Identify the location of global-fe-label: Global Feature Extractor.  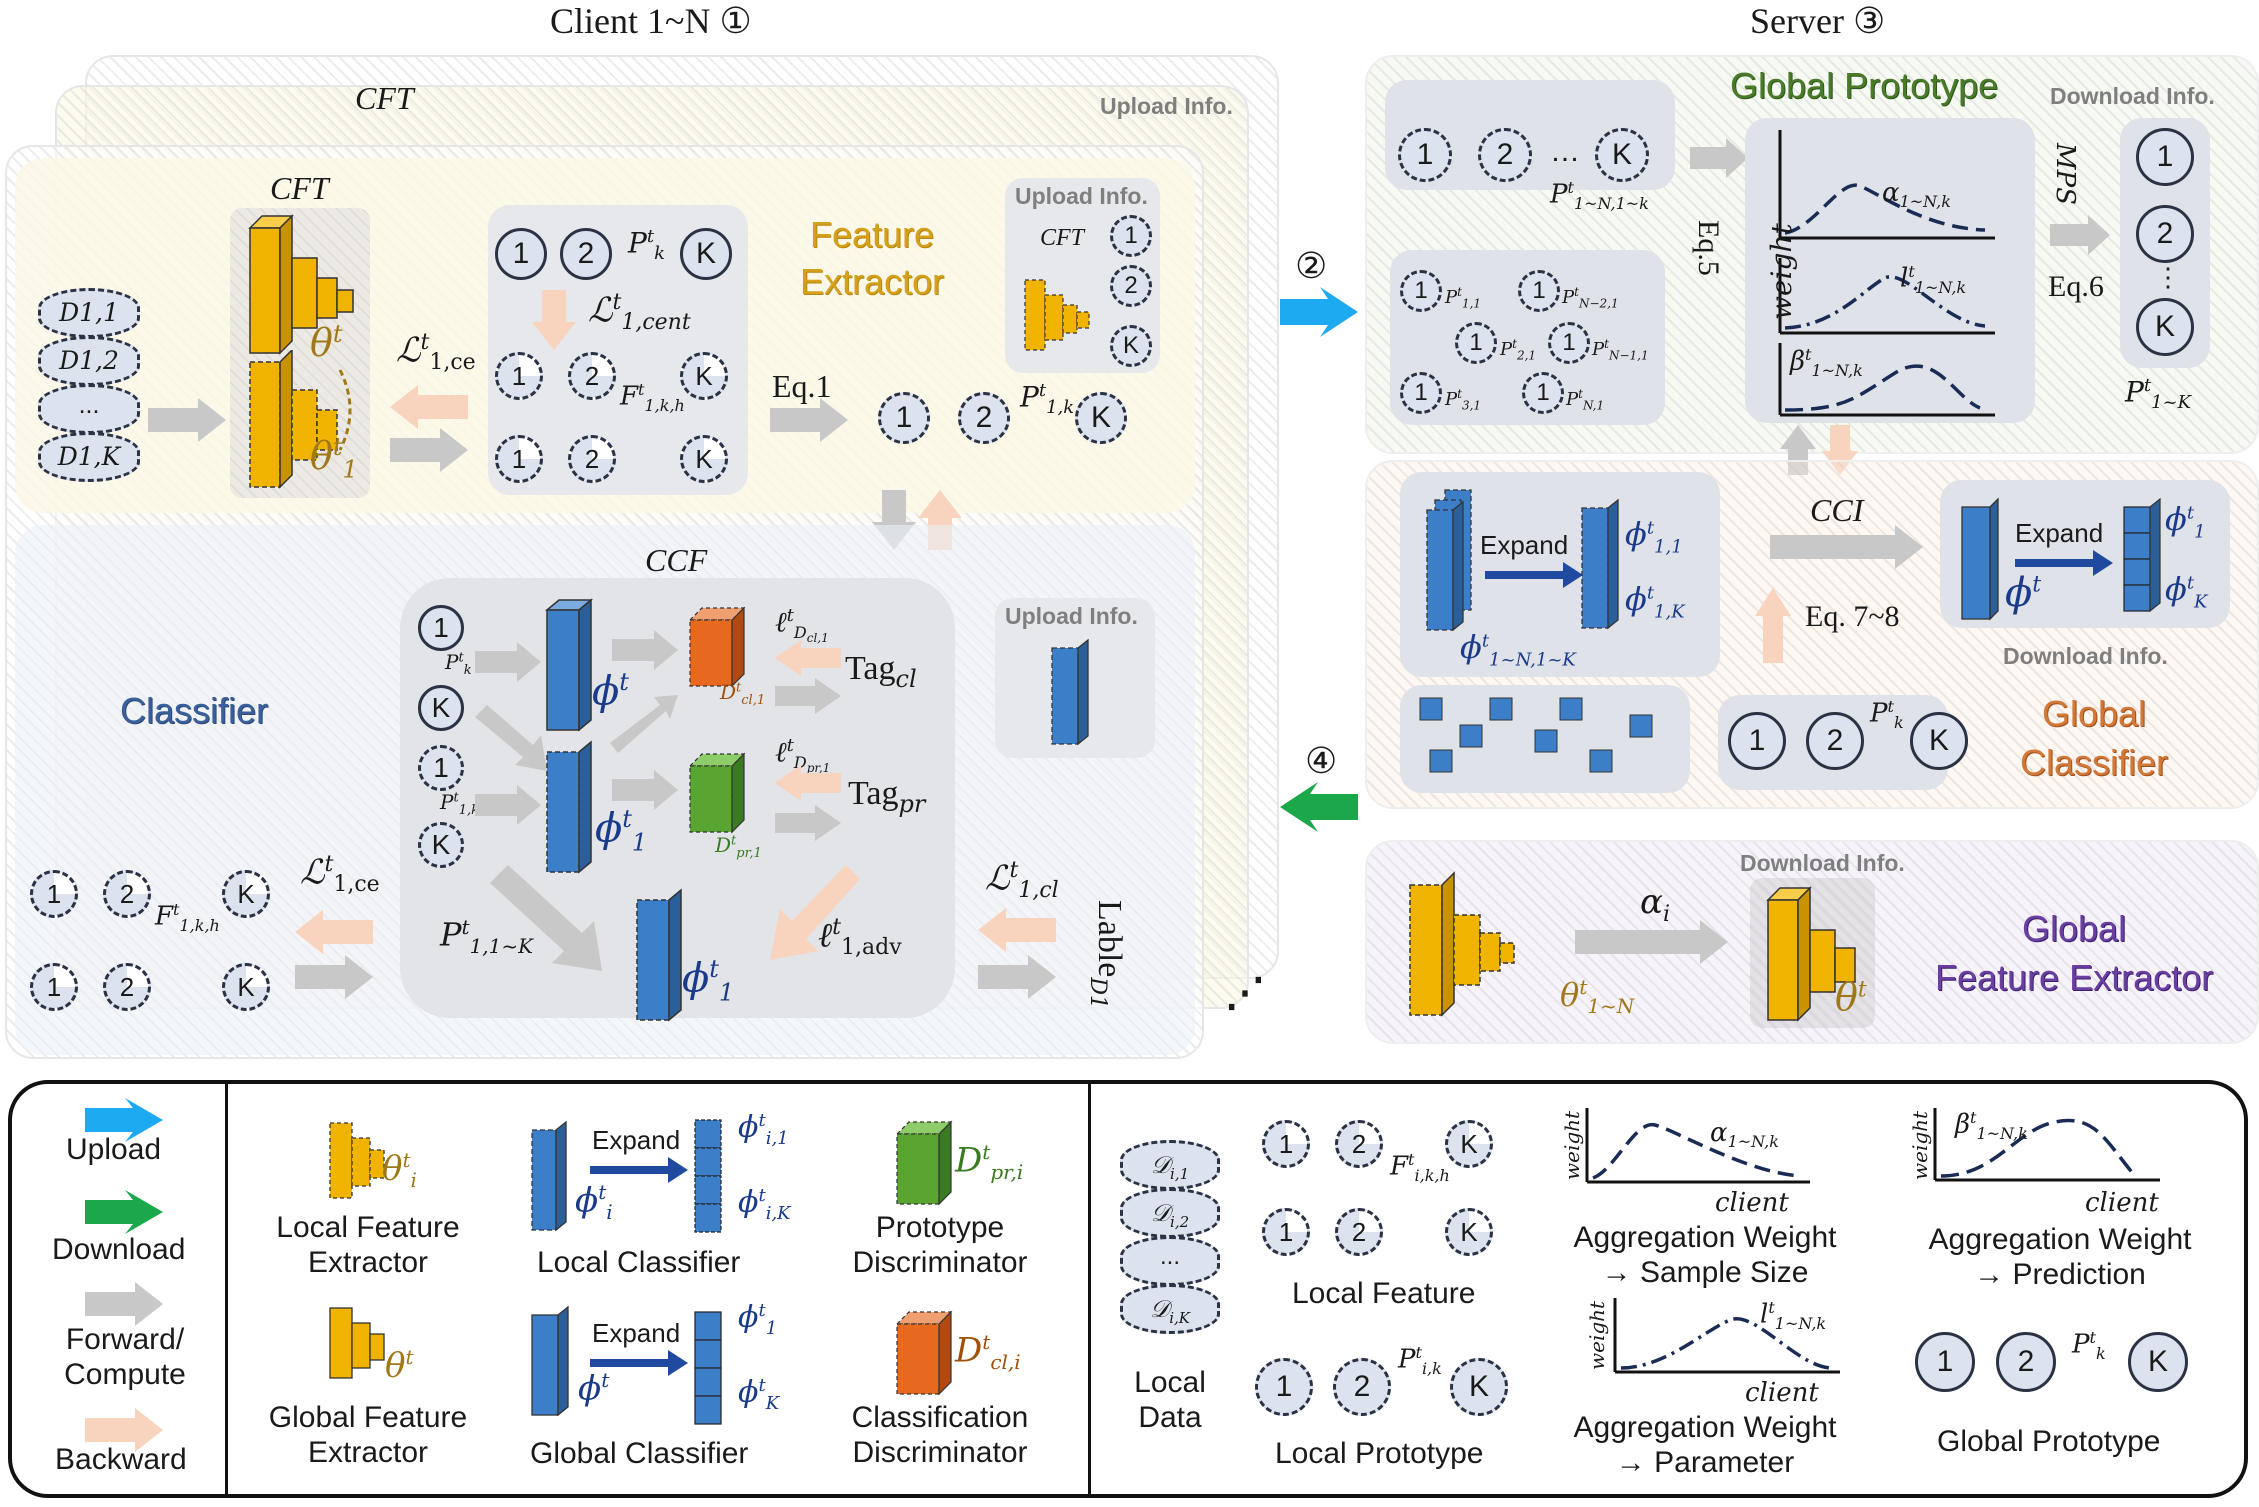
(2074, 953).